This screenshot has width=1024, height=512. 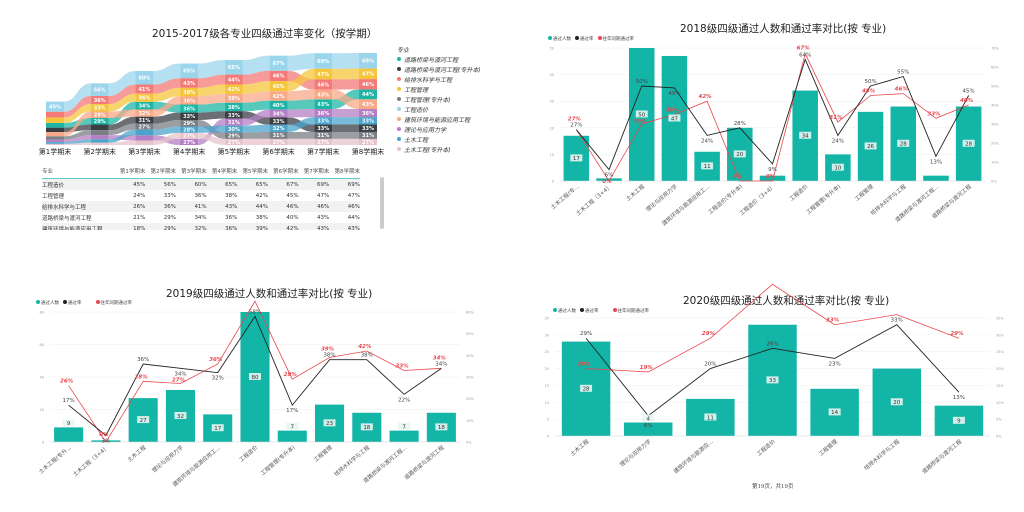 I want to click on table-cell: 21%, so click(x=139, y=217).